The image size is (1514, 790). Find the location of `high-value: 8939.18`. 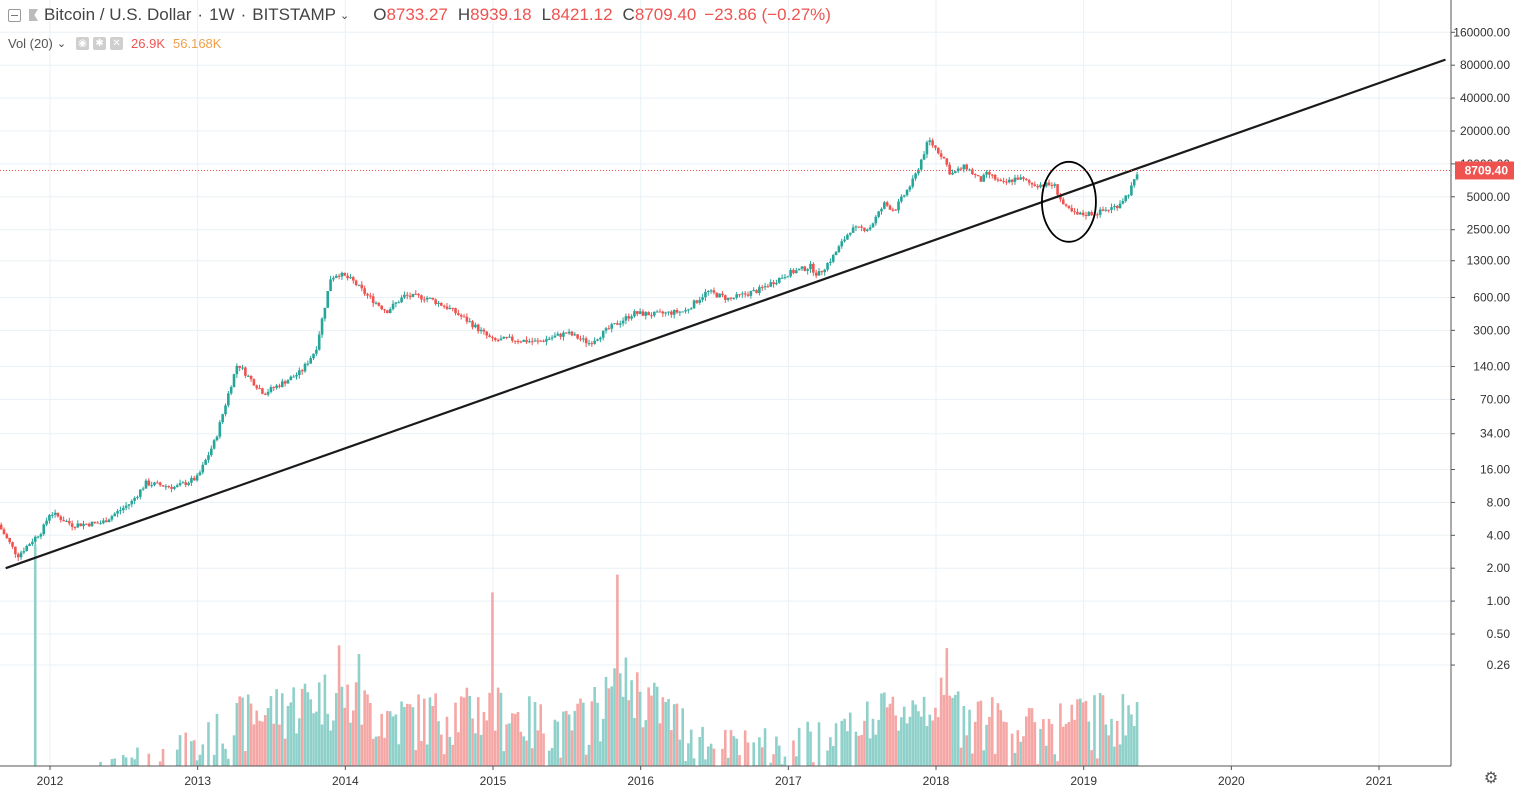

high-value: 8939.18 is located at coordinates (501, 14).